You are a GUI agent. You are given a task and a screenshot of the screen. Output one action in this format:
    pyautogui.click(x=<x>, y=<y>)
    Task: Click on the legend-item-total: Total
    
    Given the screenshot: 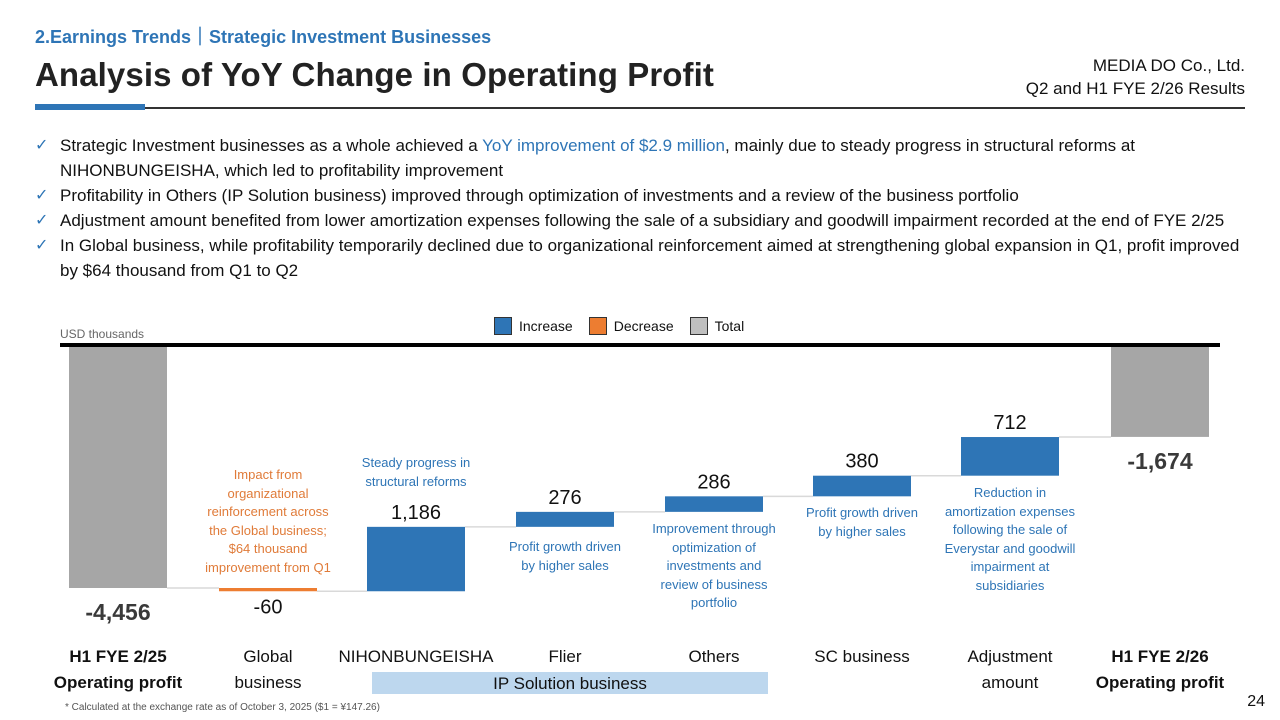 What is the action you would take?
    pyautogui.click(x=717, y=326)
    